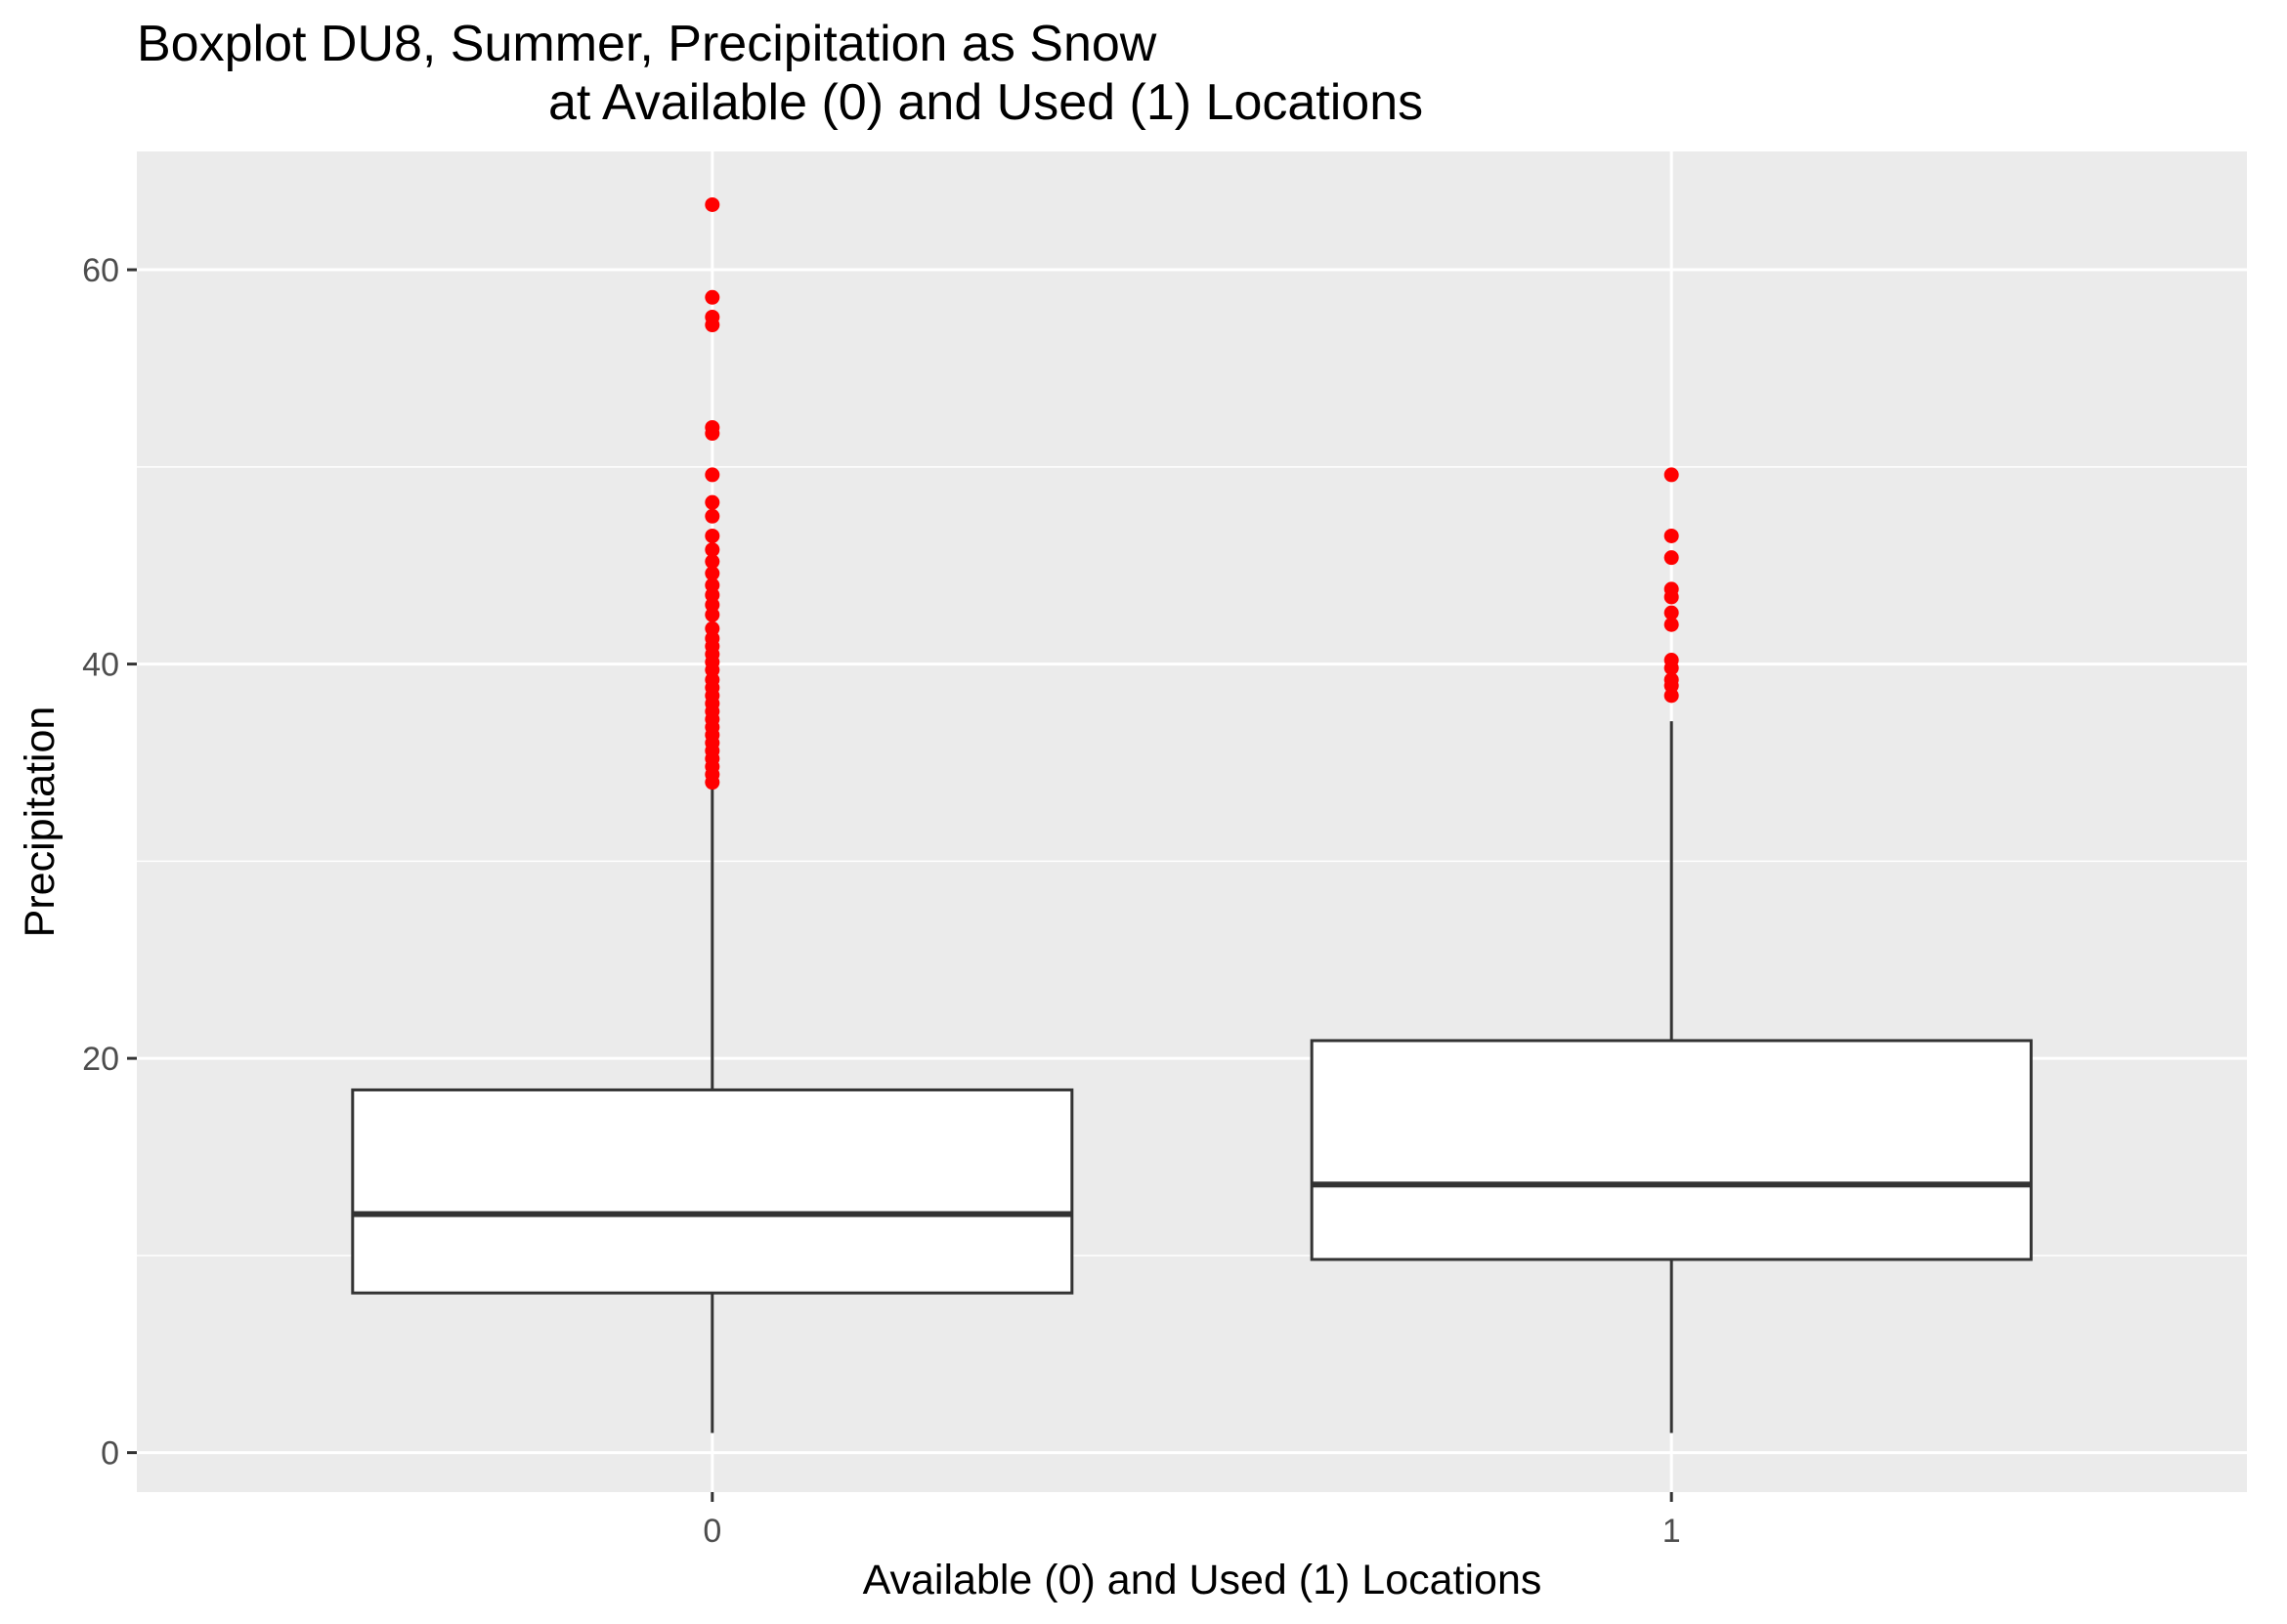 This screenshot has height=1624, width=2287. I want to click on y-tick-label: 60, so click(100, 271).